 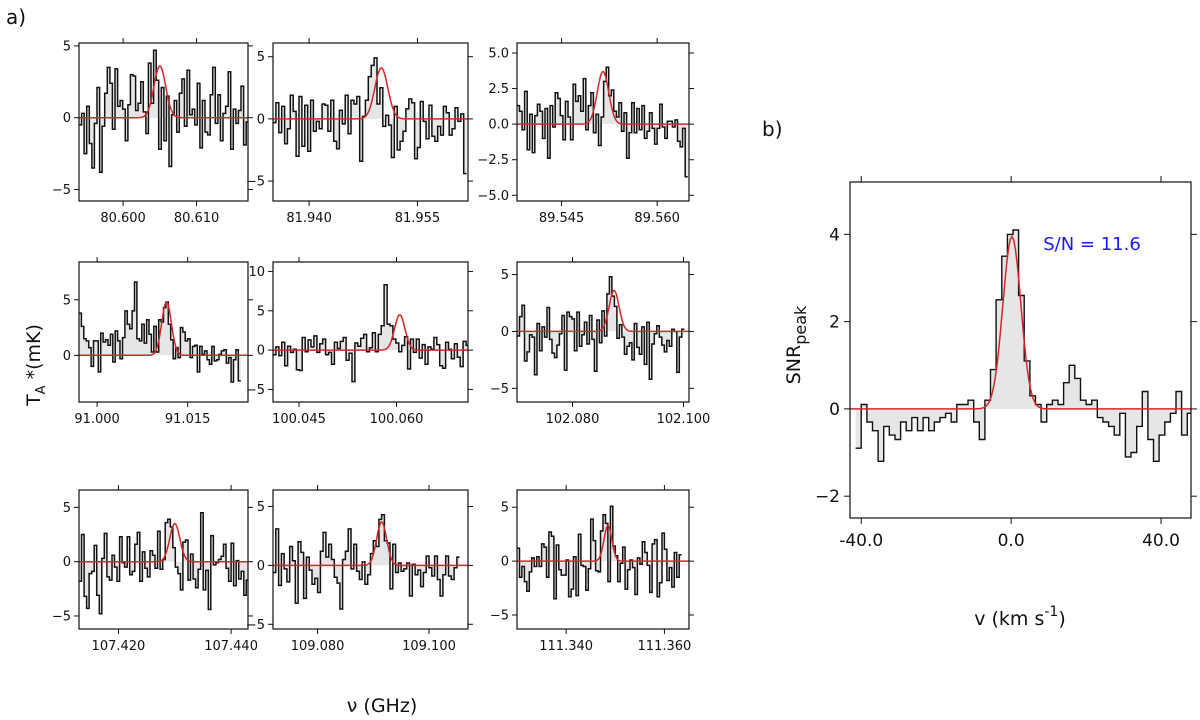 I want to click on plot-area-a7, so click(x=163, y=563).